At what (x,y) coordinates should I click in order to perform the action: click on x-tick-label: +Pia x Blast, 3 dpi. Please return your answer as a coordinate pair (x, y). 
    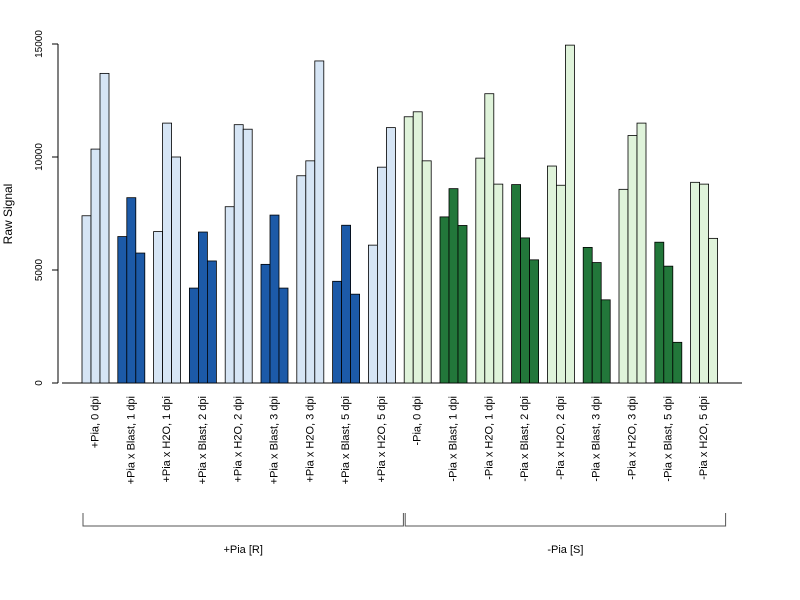
    Looking at the image, I should click on (275, 440).